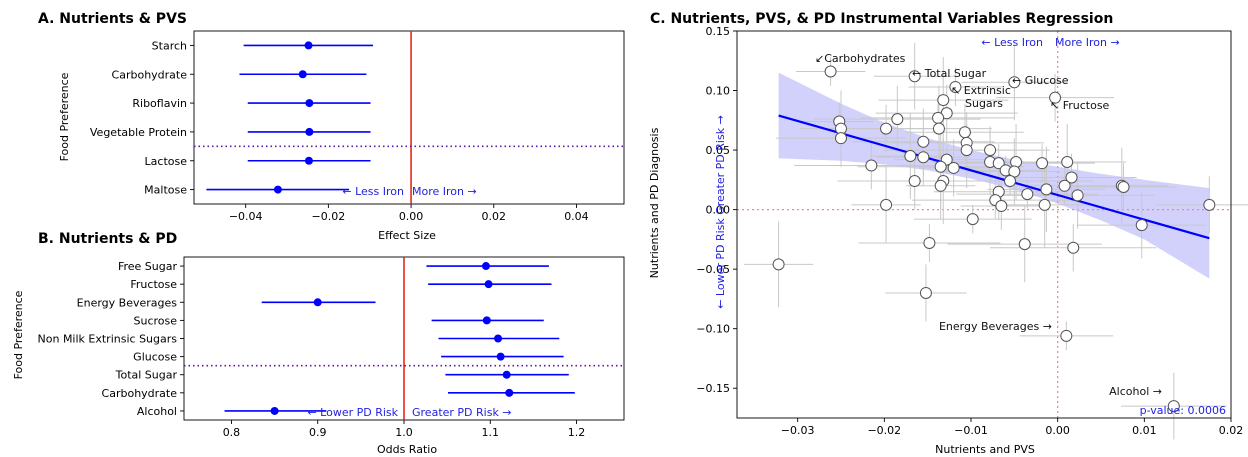  Describe the element at coordinates (985, 449) in the screenshot. I see `panel-c-x-axis-label: Nutrients and PVS` at that location.